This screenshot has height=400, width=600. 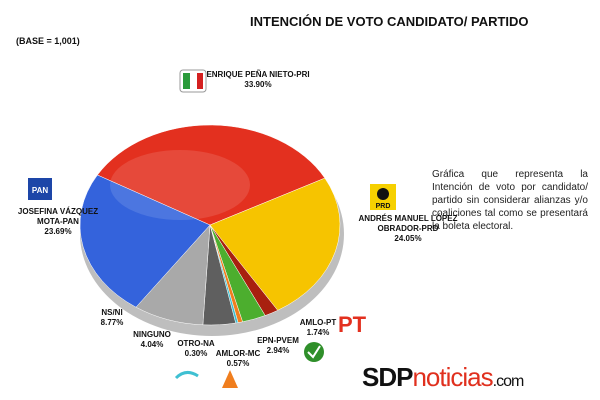 I want to click on slice-label: ANDRÉS MANUEL LÓPEZ OBRADOR-PRD 24.05%, so click(x=408, y=229).